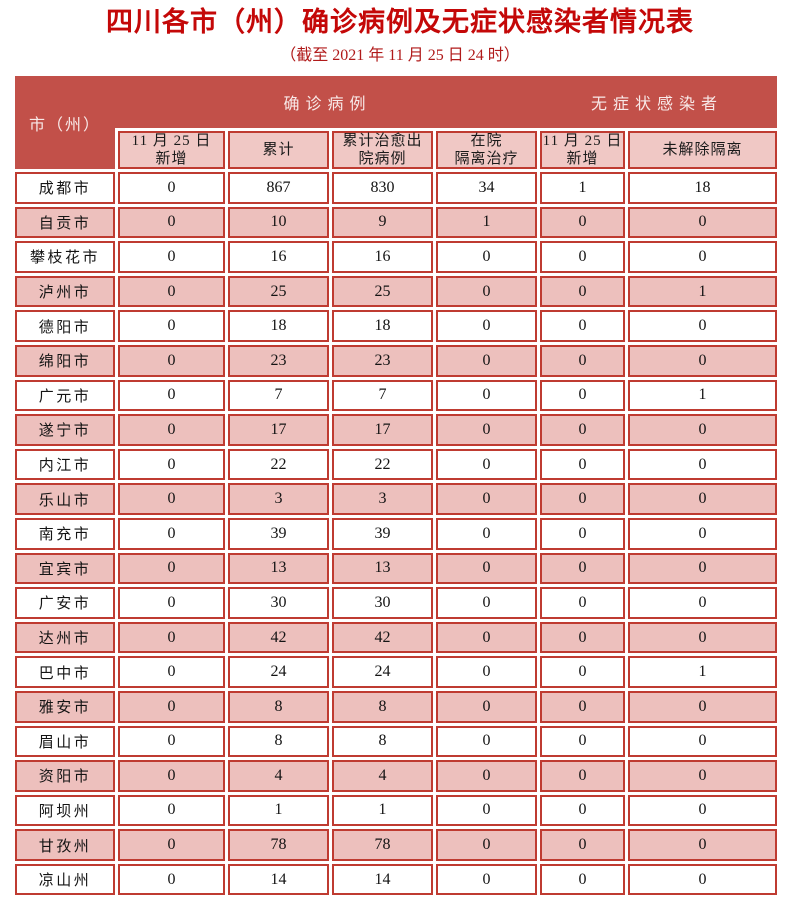 Image resolution: width=800 pixels, height=907 pixels. Describe the element at coordinates (65, 672) in the screenshot. I see `city-cell: 巴中市` at that location.